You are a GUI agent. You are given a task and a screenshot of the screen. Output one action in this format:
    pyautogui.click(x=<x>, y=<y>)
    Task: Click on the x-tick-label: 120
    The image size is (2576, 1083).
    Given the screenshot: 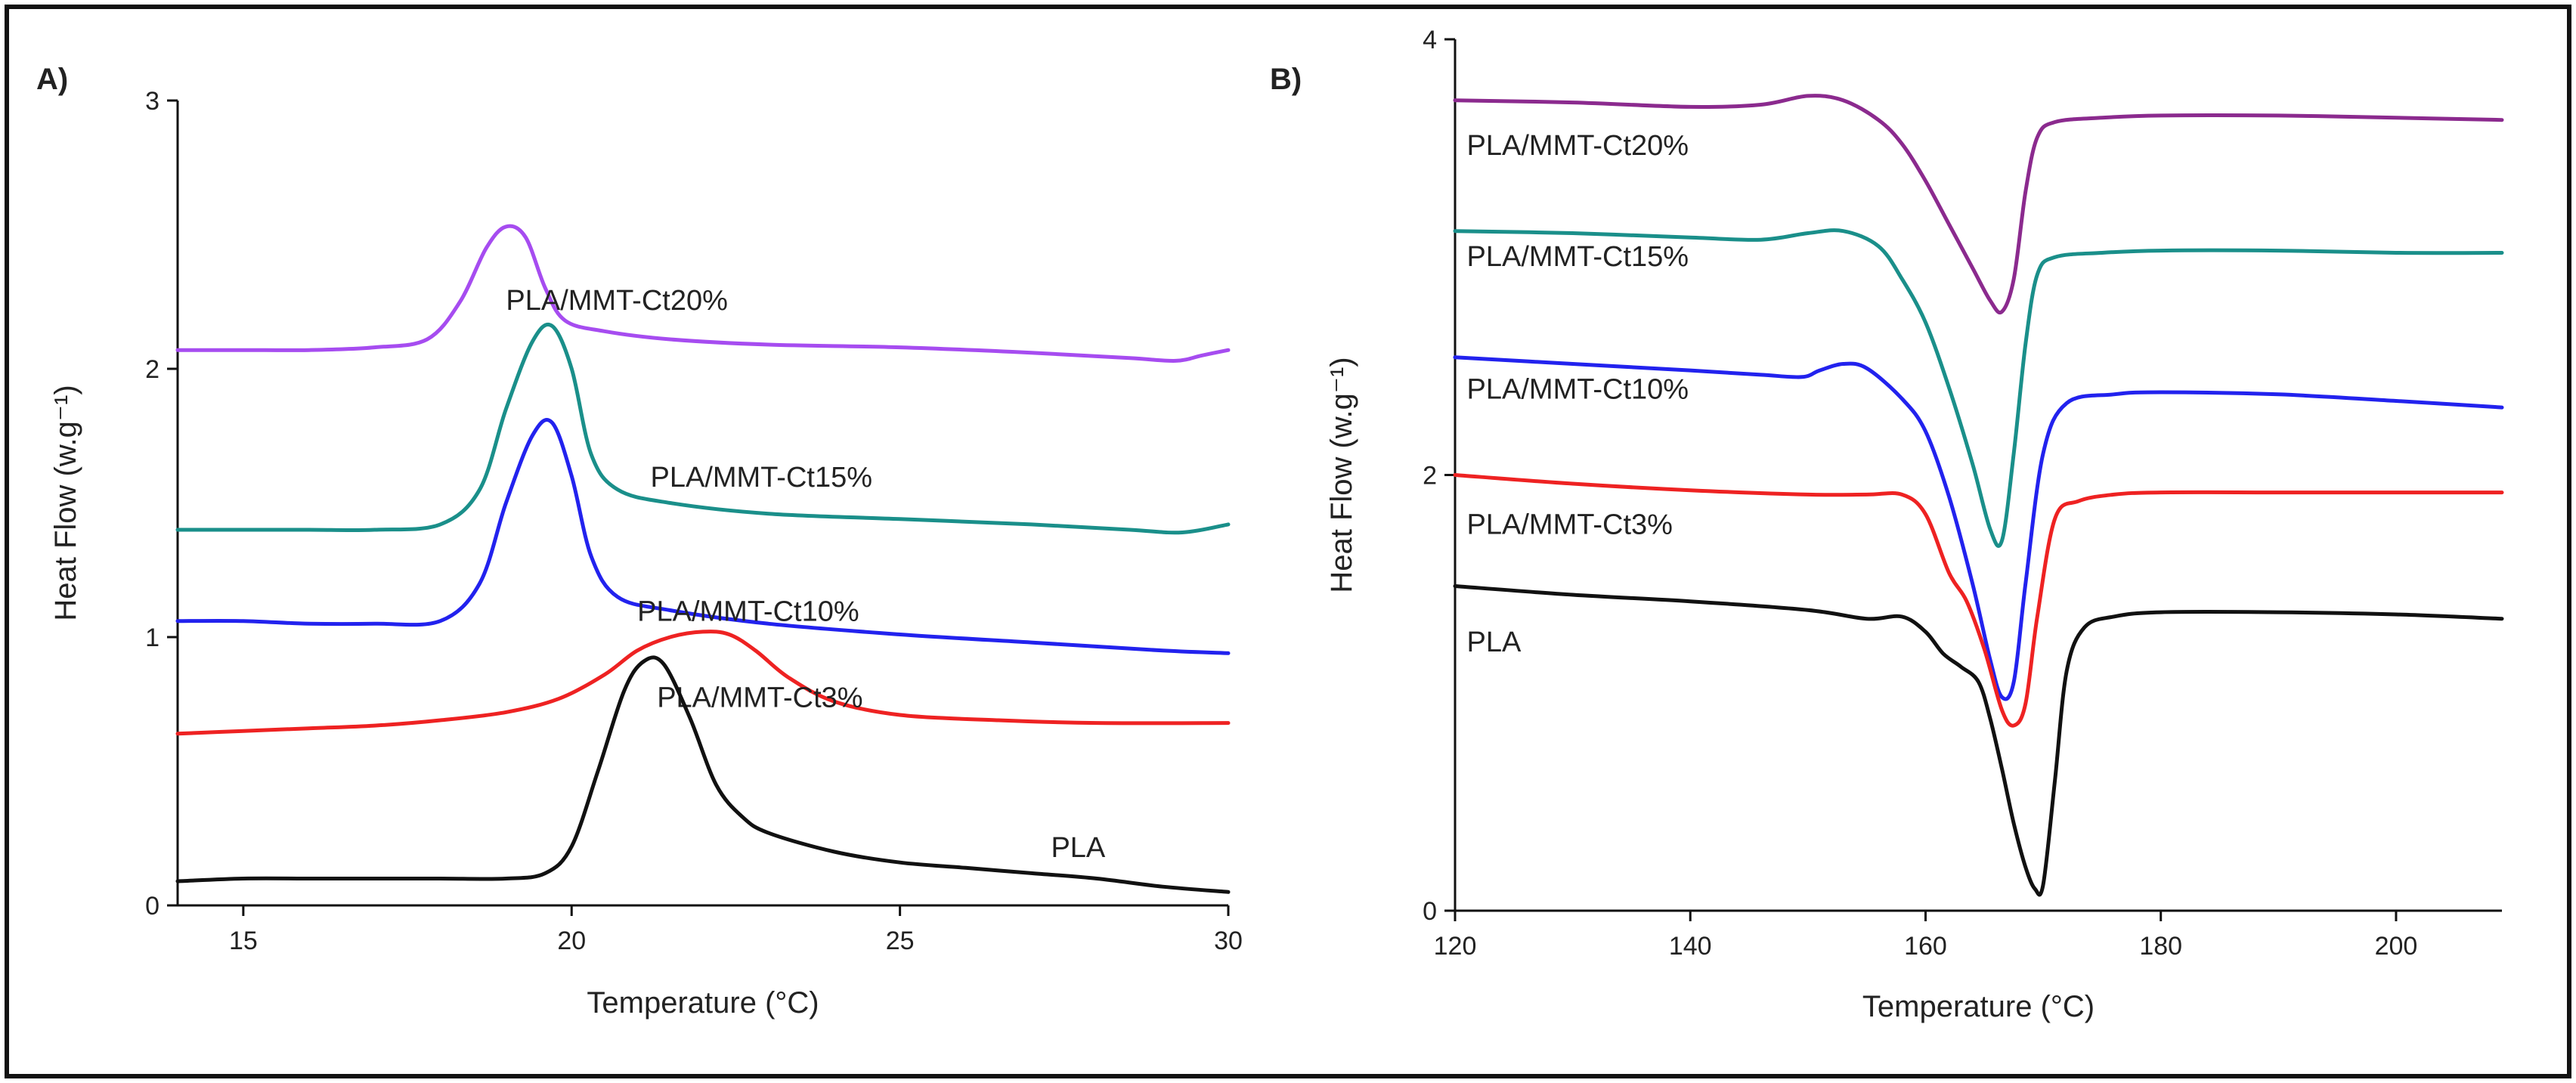 What is the action you would take?
    pyautogui.click(x=1455, y=946)
    